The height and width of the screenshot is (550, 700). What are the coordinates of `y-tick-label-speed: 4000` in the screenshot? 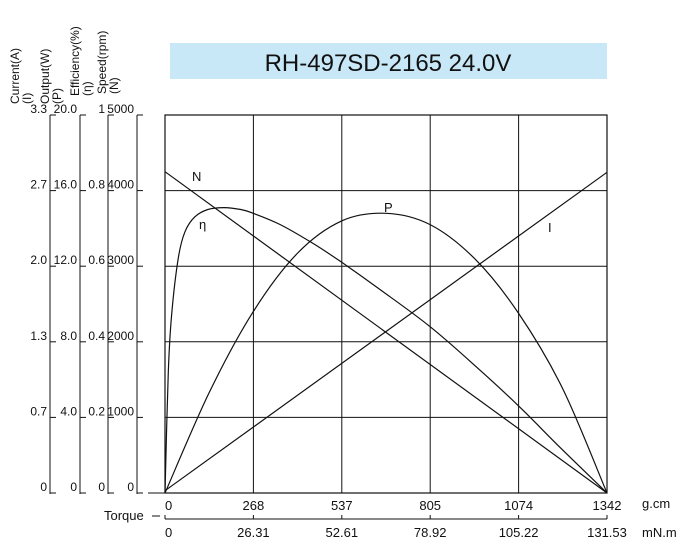 It's located at (120, 185).